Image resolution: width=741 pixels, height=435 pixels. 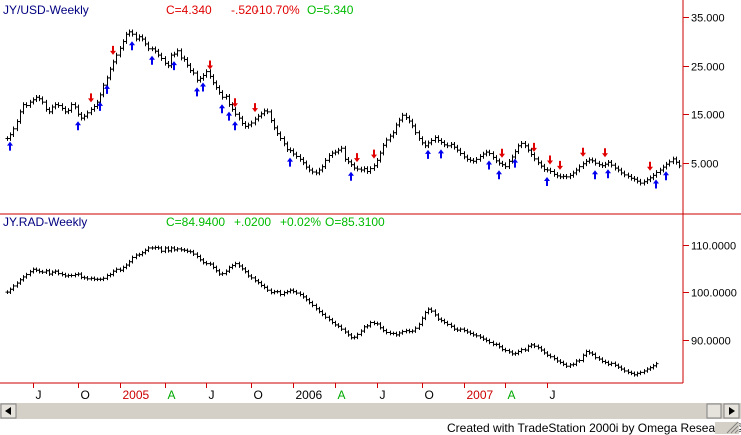 What do you see at coordinates (46, 10) in the screenshot?
I see `pane1-title: JY/USD-Weekly` at bounding box center [46, 10].